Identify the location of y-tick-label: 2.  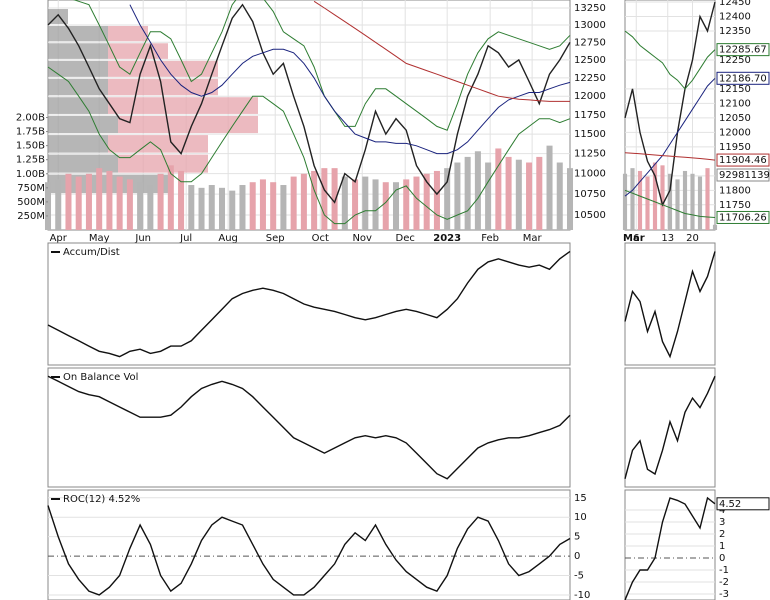
(722, 534).